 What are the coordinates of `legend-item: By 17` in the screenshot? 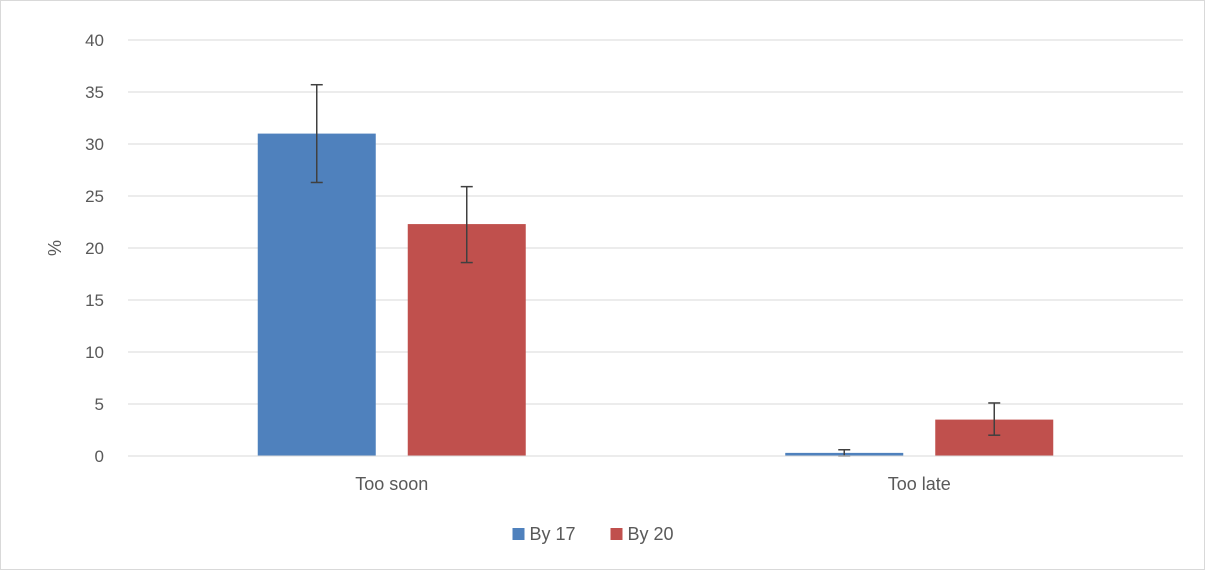 It's located at (544, 534).